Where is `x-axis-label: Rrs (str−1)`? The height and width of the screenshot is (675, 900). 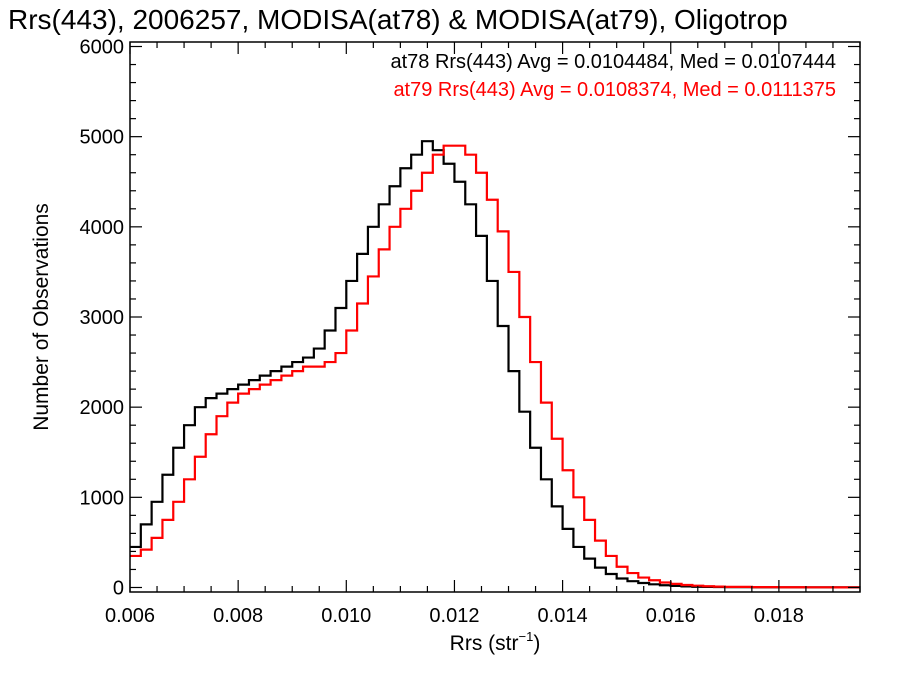
x-axis-label: Rrs (str−1) is located at coordinates (495, 642).